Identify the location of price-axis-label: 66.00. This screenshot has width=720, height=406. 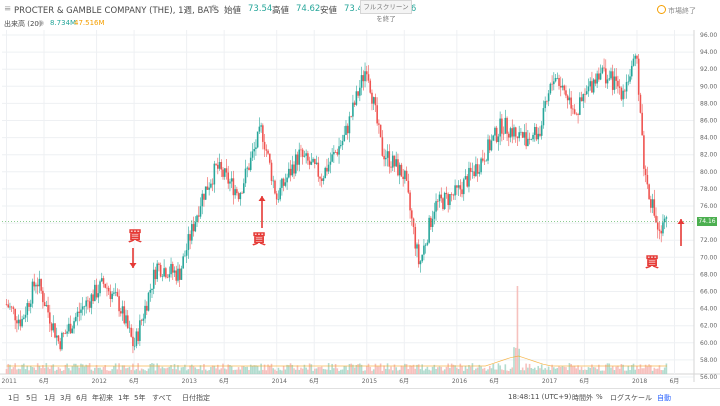
(708, 292).